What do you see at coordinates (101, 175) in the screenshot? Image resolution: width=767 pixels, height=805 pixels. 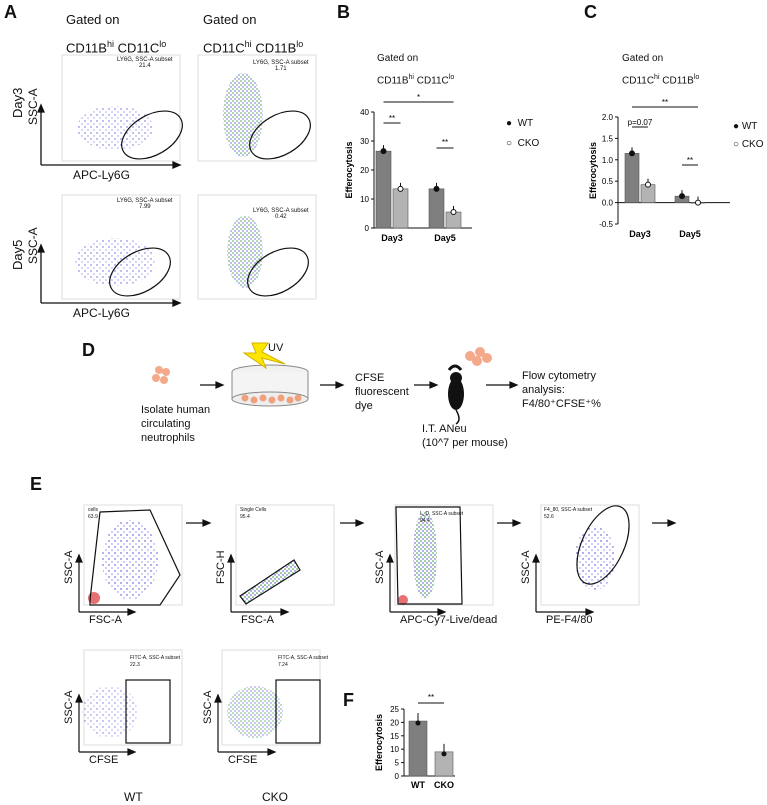 I see `panel-a-xlabel-1: APC-Ly6G` at bounding box center [101, 175].